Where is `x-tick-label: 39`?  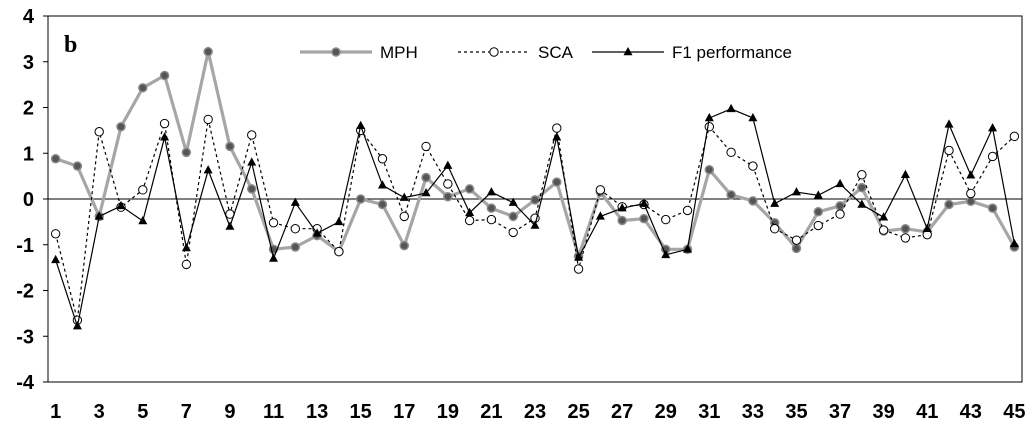
x-tick-label: 39 is located at coordinates (884, 412).